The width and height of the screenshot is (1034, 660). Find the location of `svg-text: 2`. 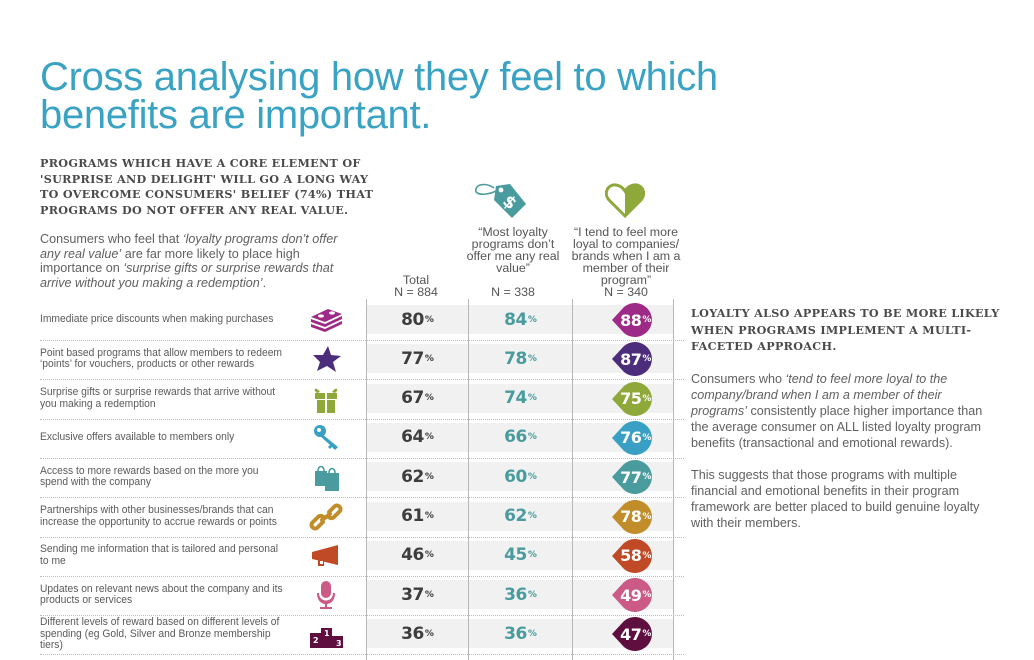

svg-text: 2 is located at coordinates (316, 640).